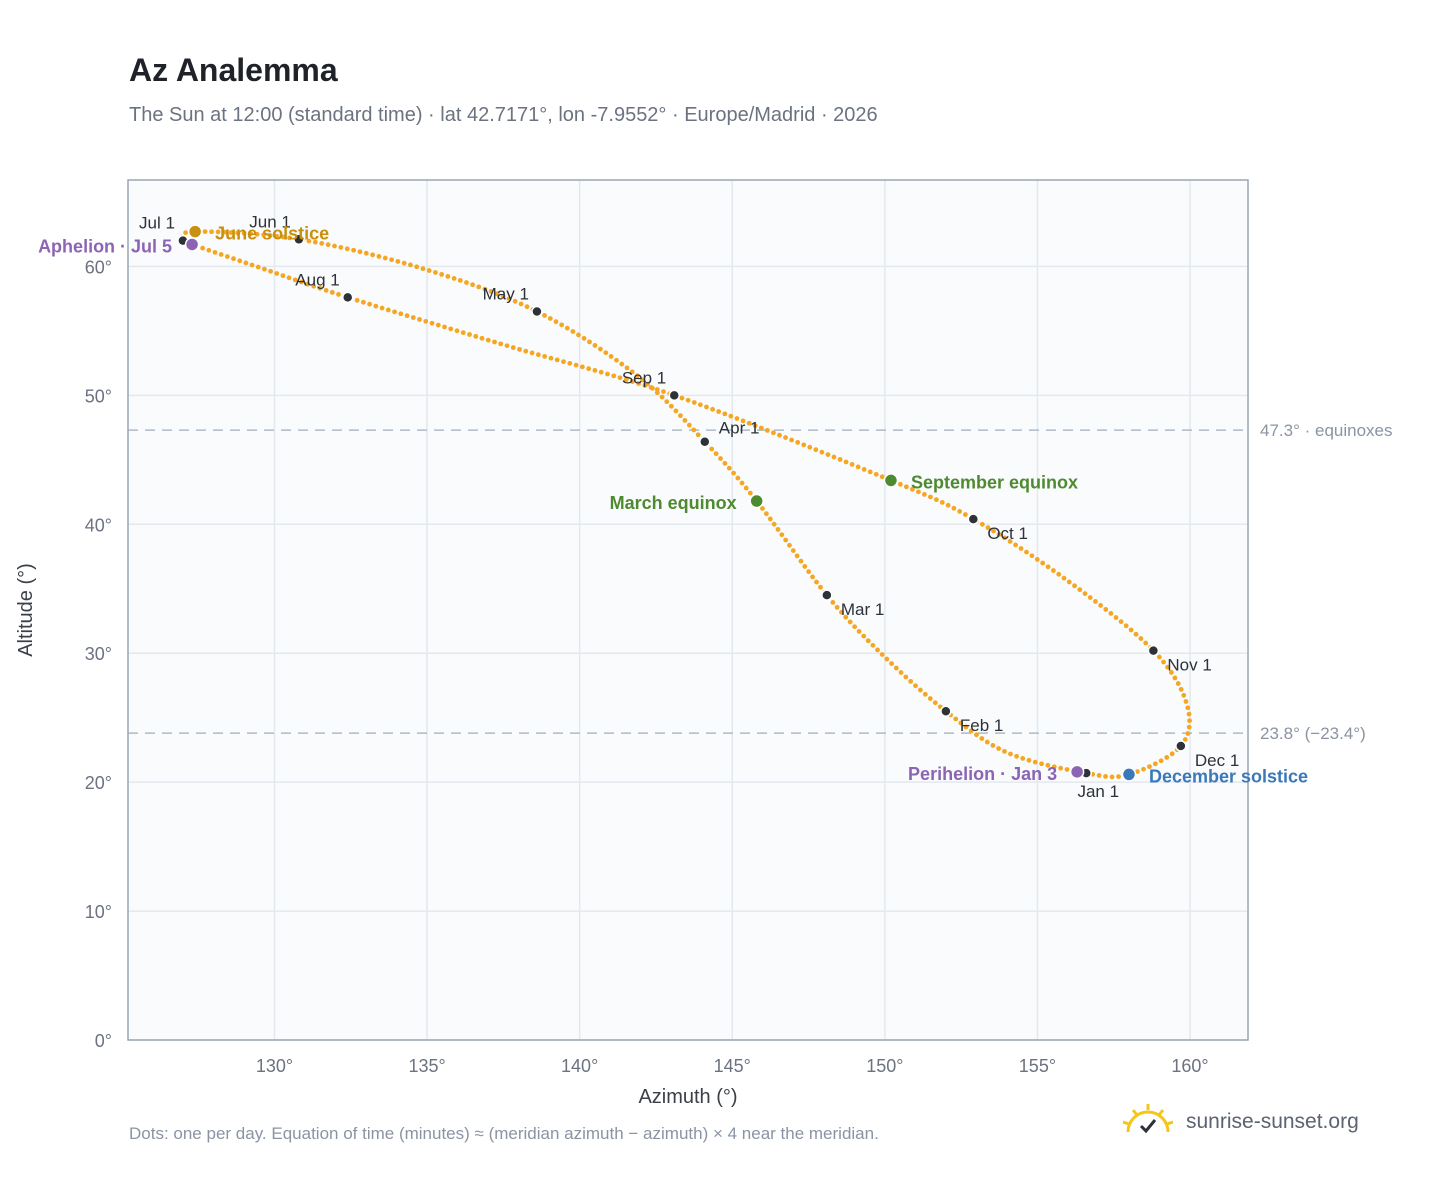  What do you see at coordinates (644, 377) in the screenshot?
I see `month-marker-label: Sep 1` at bounding box center [644, 377].